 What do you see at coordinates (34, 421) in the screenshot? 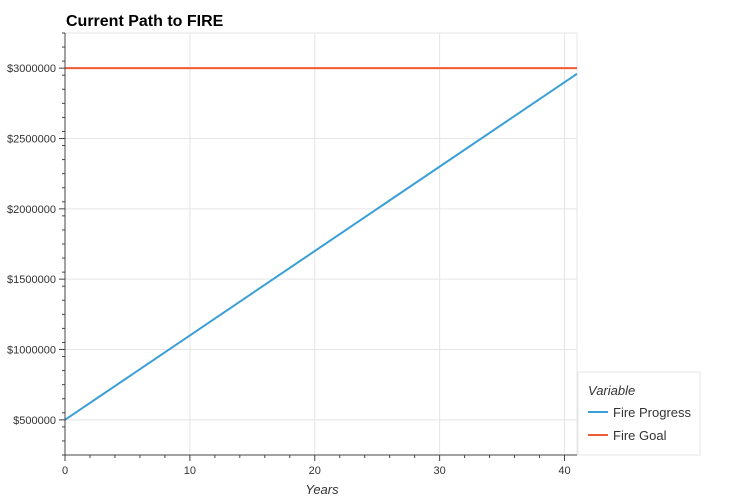
I see `y-tick-label: $500000` at bounding box center [34, 421].